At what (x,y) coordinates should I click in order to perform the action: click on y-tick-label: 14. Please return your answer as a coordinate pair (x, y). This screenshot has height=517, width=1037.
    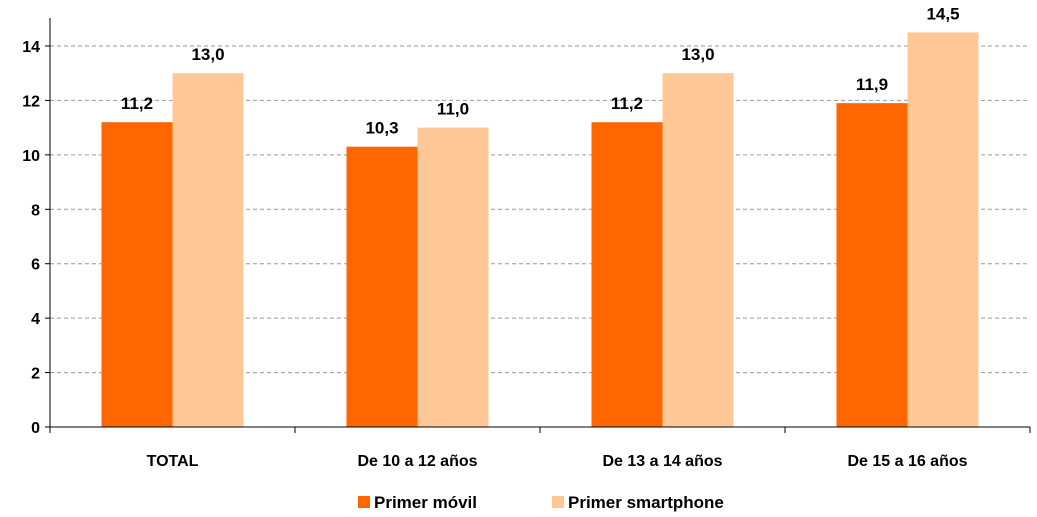
    Looking at the image, I should click on (31, 47).